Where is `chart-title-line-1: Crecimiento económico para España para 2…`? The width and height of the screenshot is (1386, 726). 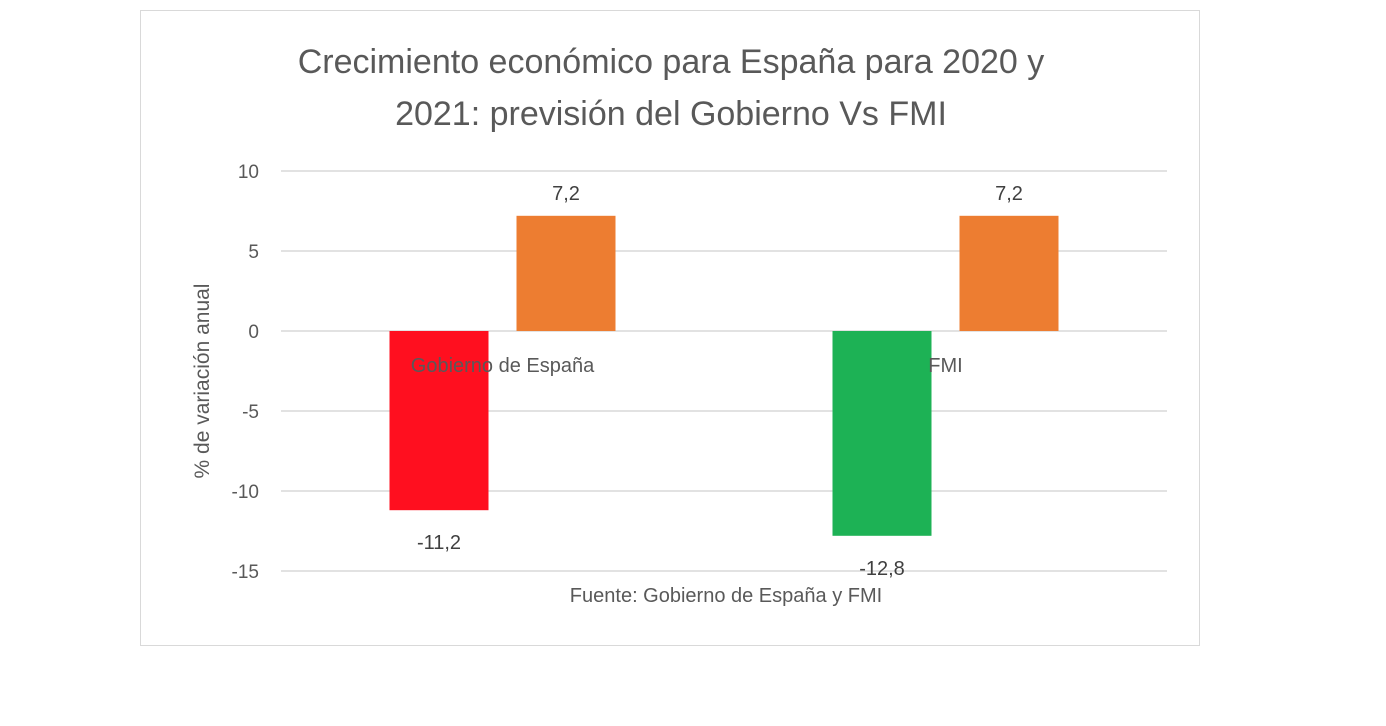
chart-title-line-1: Crecimiento económico para España para 2… is located at coordinates (671, 62).